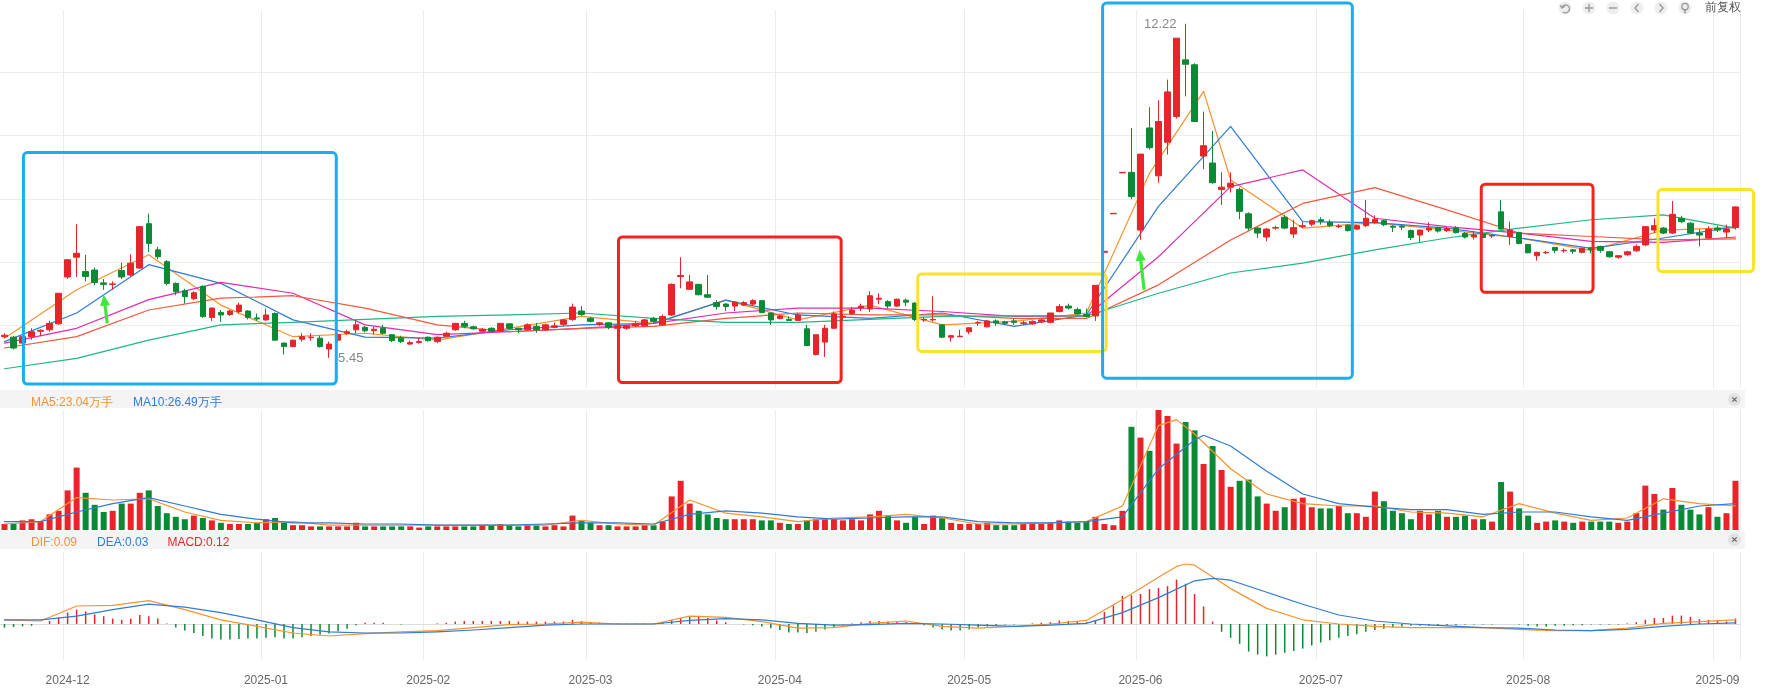  Describe the element at coordinates (1717, 680) in the screenshot. I see `x-tick-label: 2025-09` at that location.